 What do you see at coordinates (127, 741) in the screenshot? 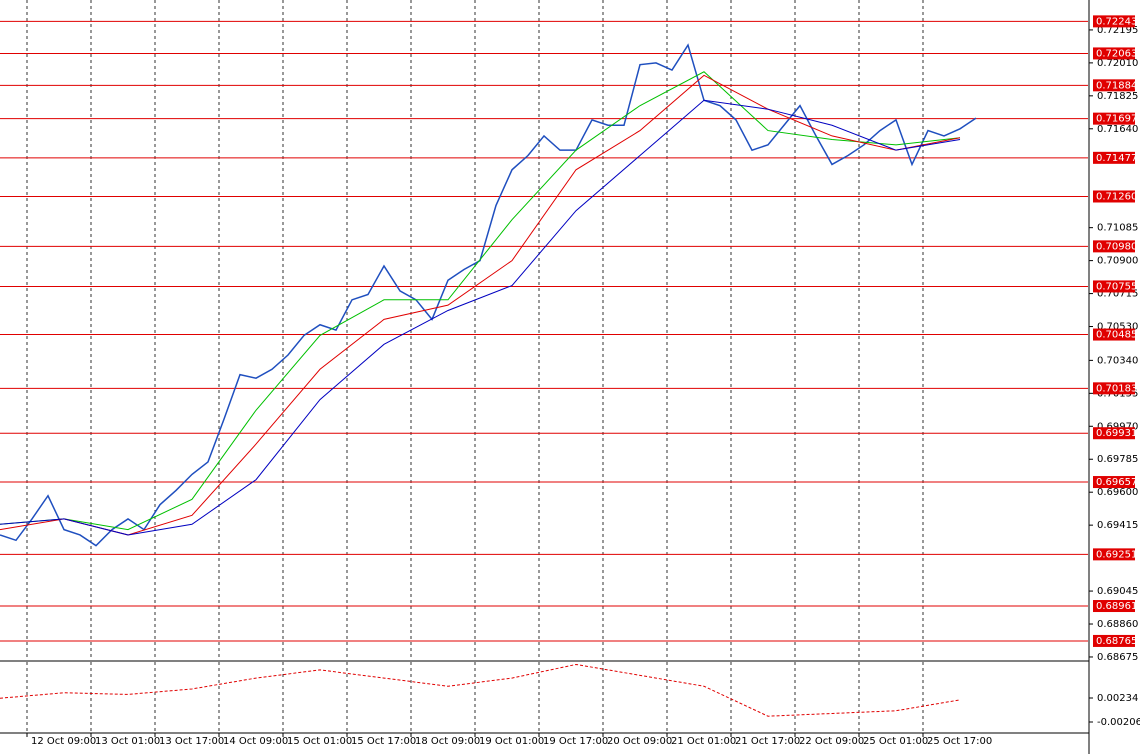
I see `x-tick-label: 13 Oct 01:00` at bounding box center [127, 741].